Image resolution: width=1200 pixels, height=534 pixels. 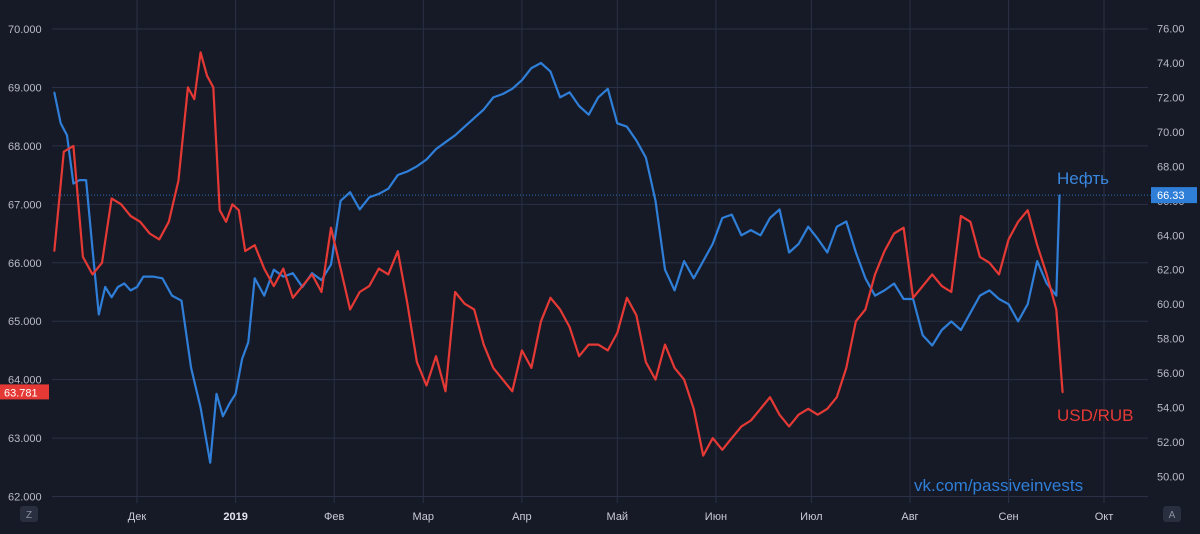 I want to click on oil-current-badge-bg, so click(x=1174, y=195).